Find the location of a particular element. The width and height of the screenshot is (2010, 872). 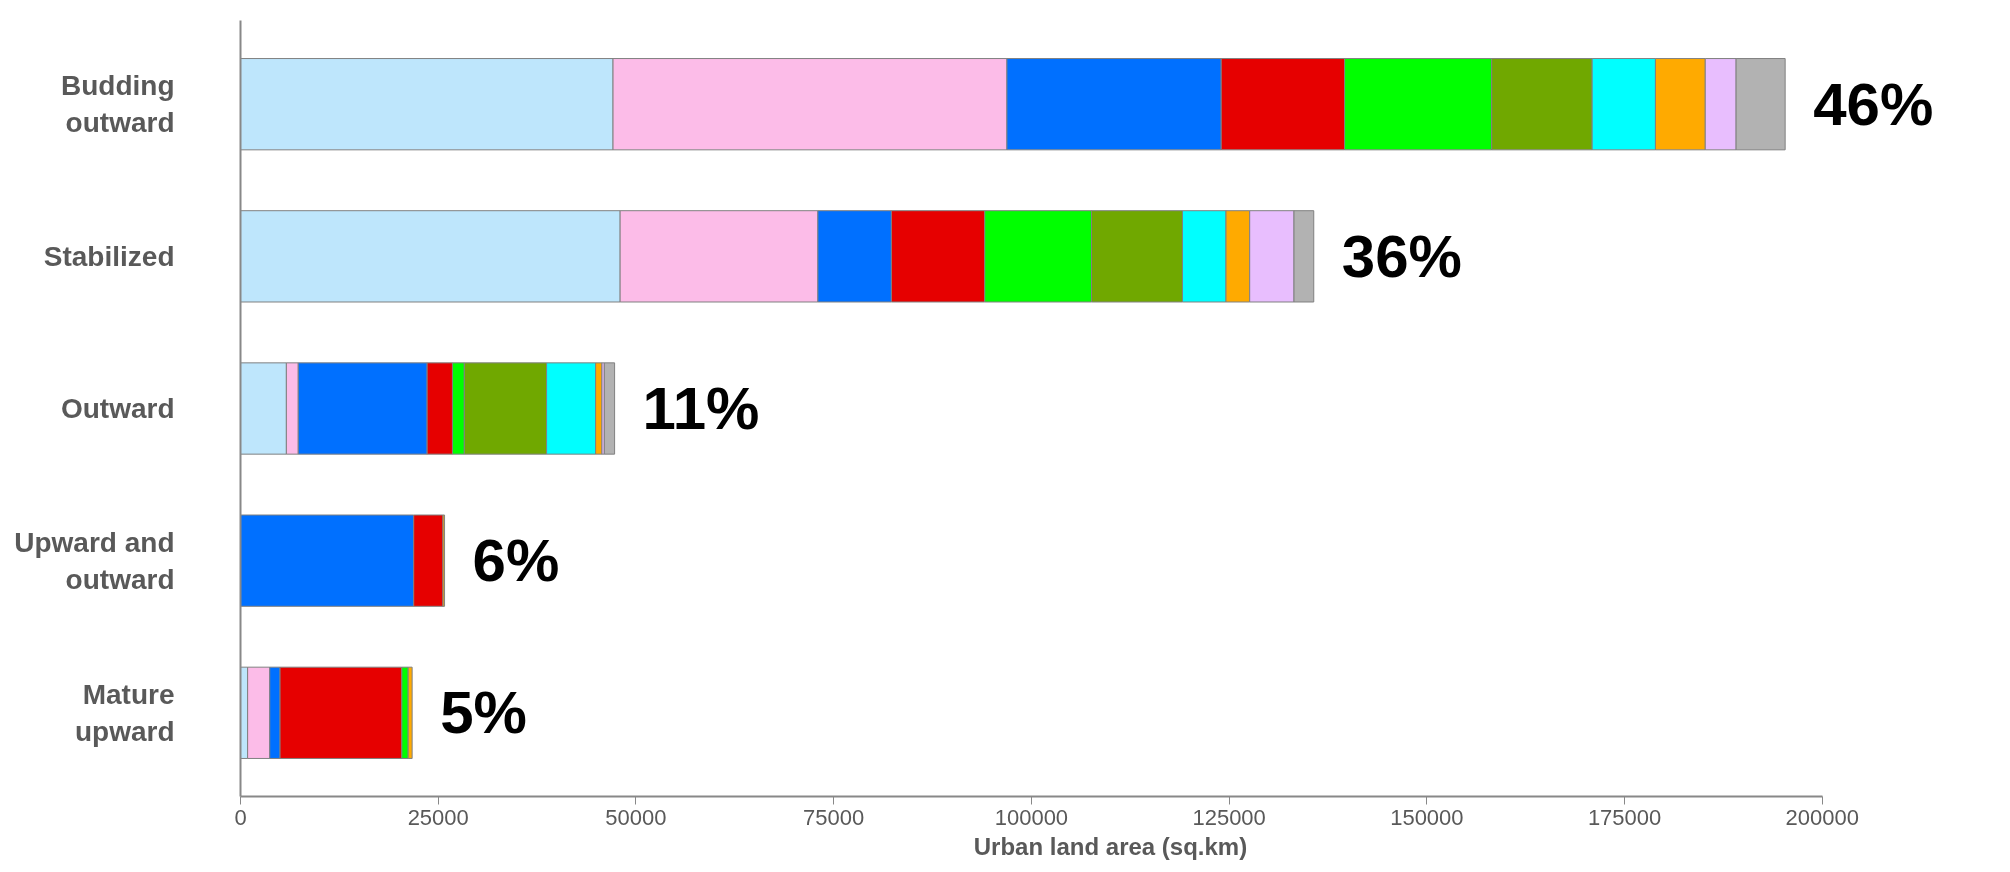

annotation: 5% is located at coordinates (483, 713).